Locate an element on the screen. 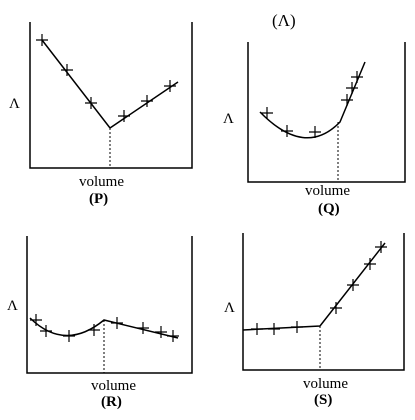 This screenshot has width=415, height=420. panel-p-x-label: volume is located at coordinates (101, 182).